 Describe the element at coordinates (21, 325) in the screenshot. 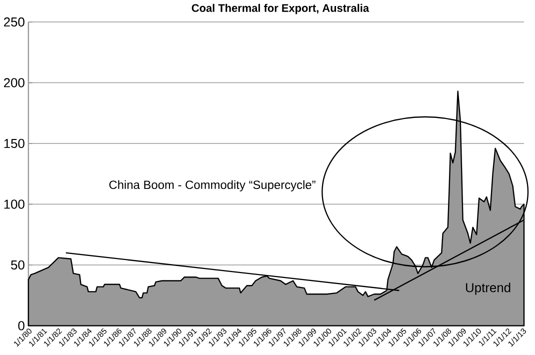

I see `y-tick-label: 0` at that location.